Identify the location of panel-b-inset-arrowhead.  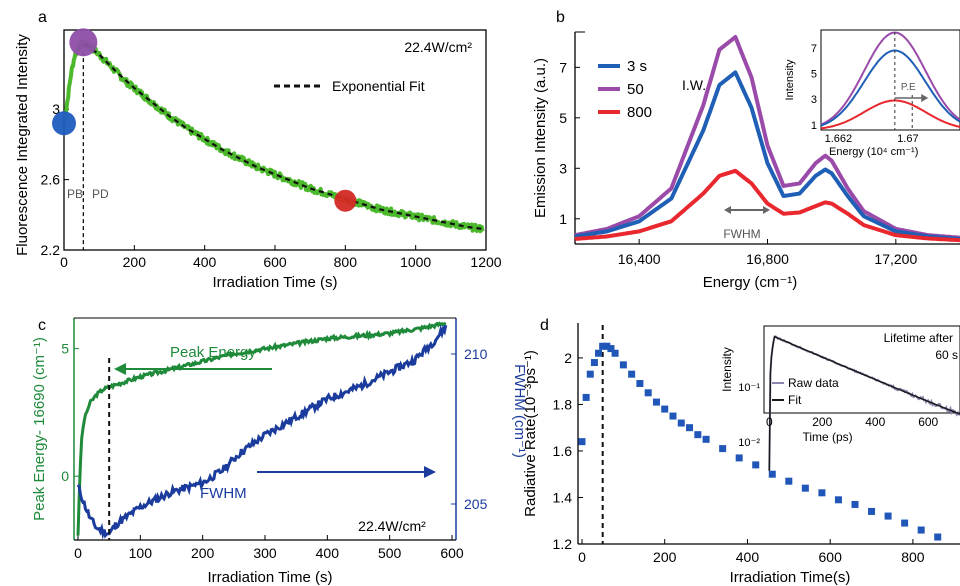
(925, 98).